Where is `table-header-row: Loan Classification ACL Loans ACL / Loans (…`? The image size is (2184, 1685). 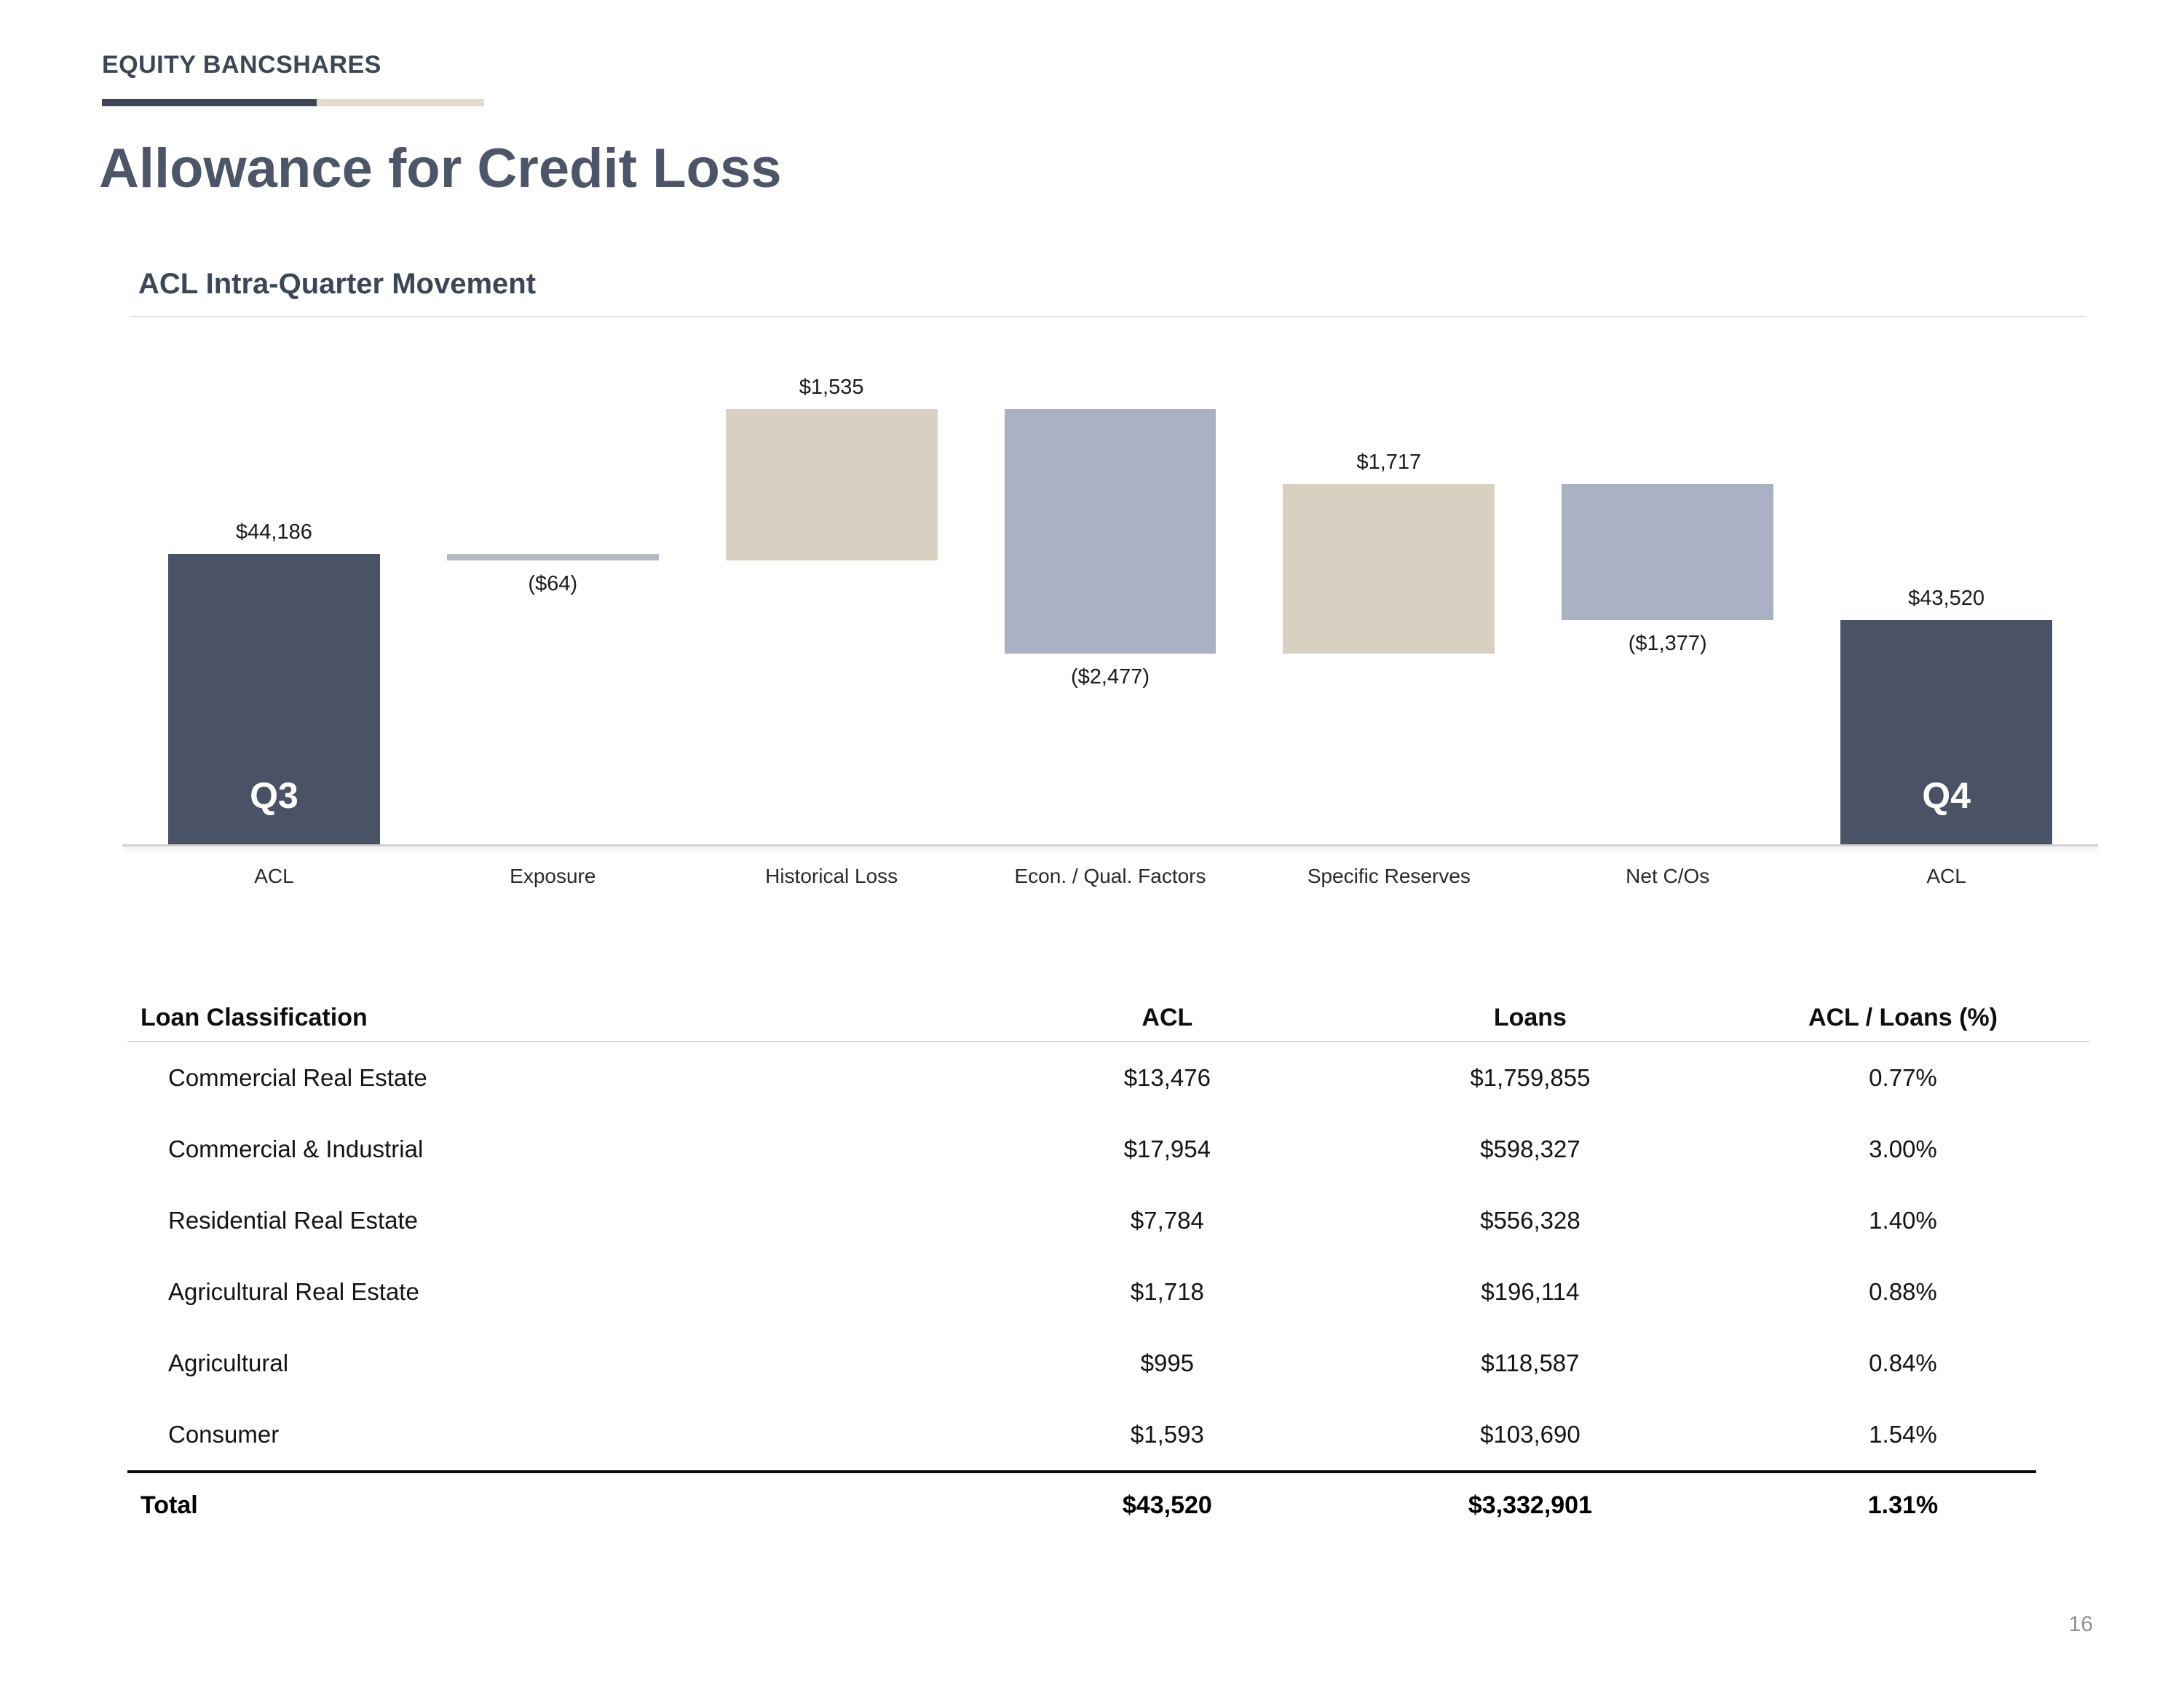
table-header-row: Loan Classification ACL Loans ACL / Loans (… is located at coordinates (1108, 1017).